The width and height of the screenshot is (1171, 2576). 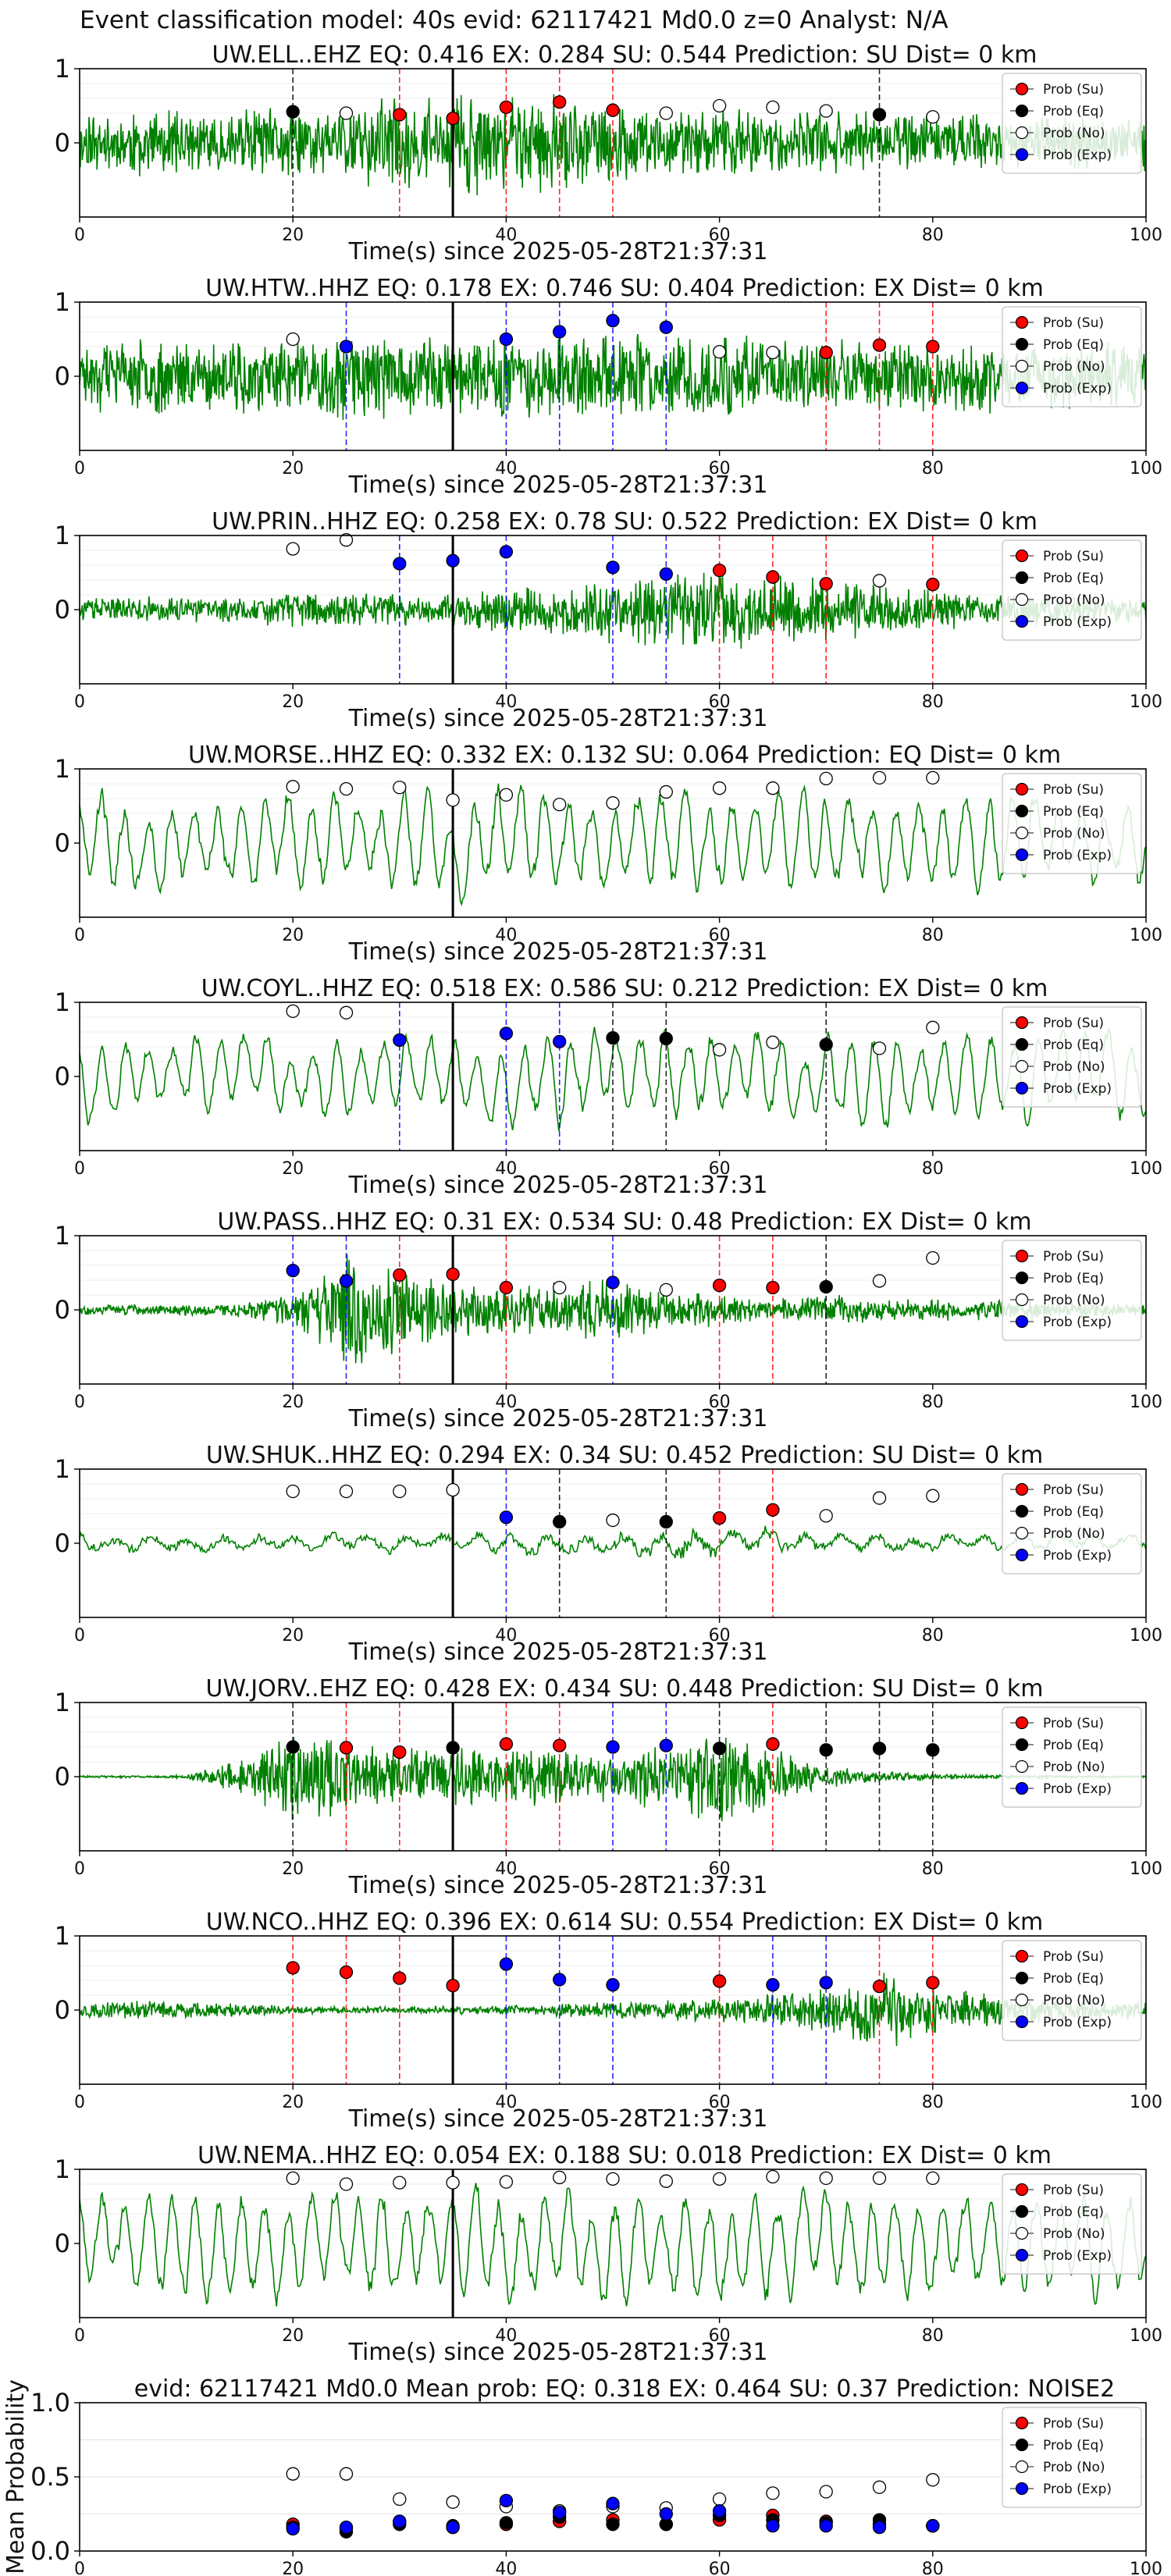 What do you see at coordinates (79, 1636) in the screenshot?
I see `x-tick-label: 0` at bounding box center [79, 1636].